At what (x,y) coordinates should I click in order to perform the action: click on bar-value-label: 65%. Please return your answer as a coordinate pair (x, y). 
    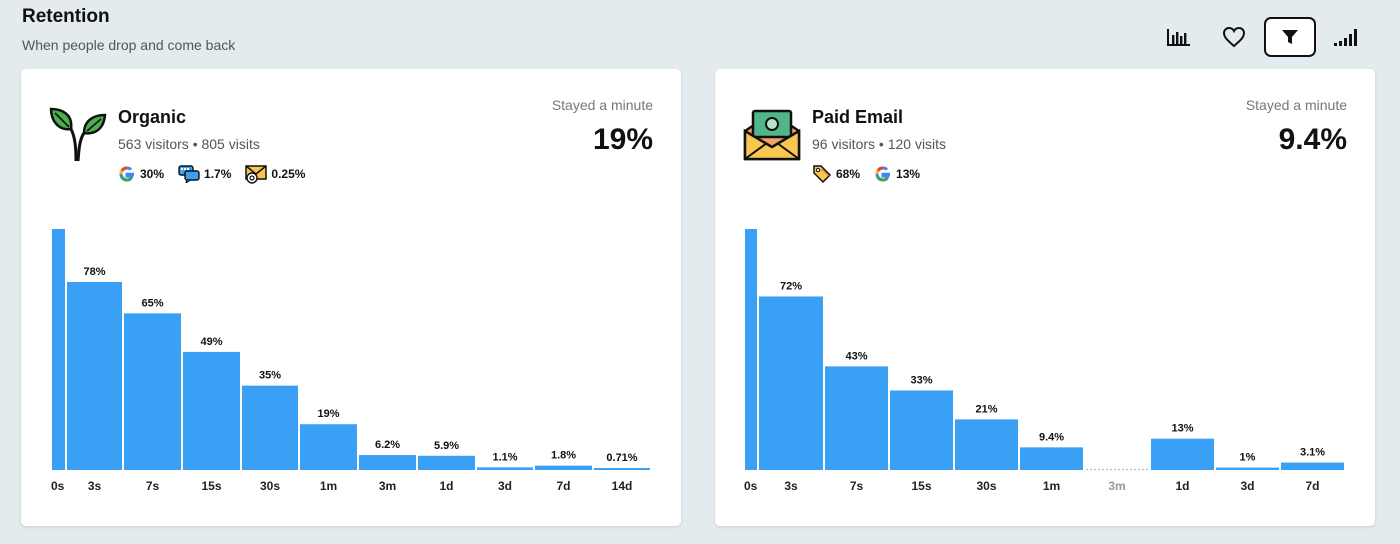
    Looking at the image, I should click on (152, 303).